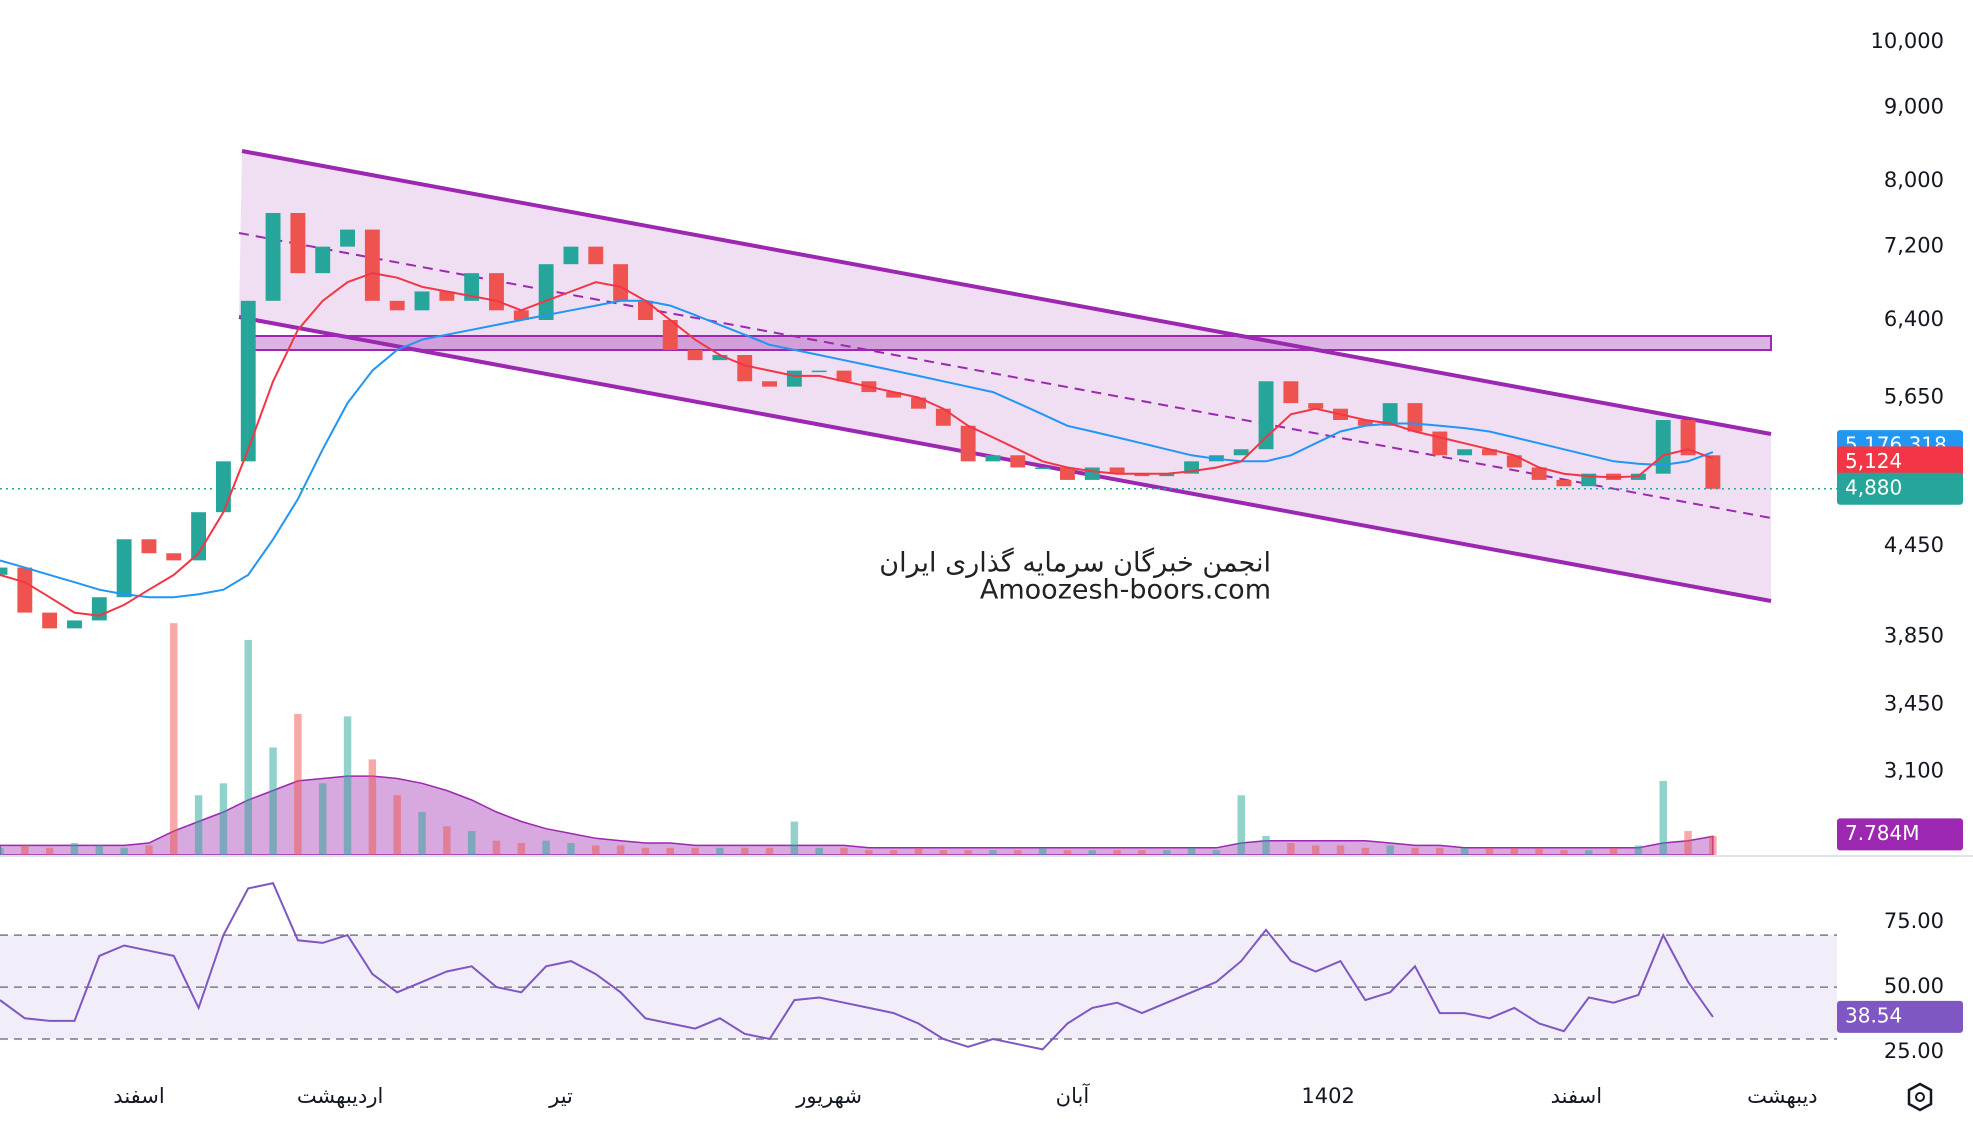 This screenshot has height=1125, width=1973. Describe the element at coordinates (857, 815) in the screenshot. I see `volume-ma-area` at that location.